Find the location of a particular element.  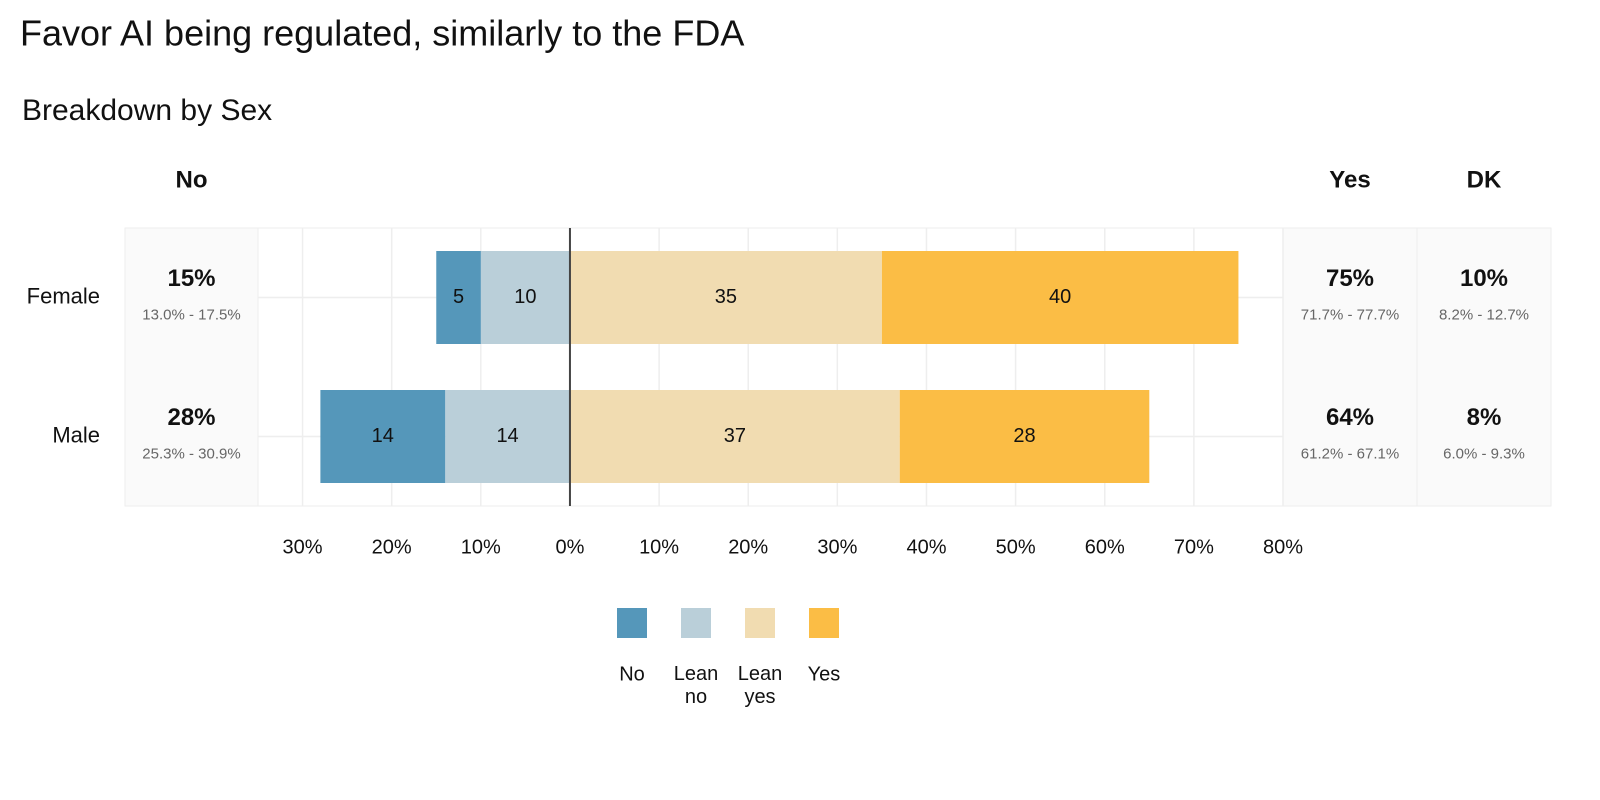

x-tick-label: 60% is located at coordinates (1105, 547).